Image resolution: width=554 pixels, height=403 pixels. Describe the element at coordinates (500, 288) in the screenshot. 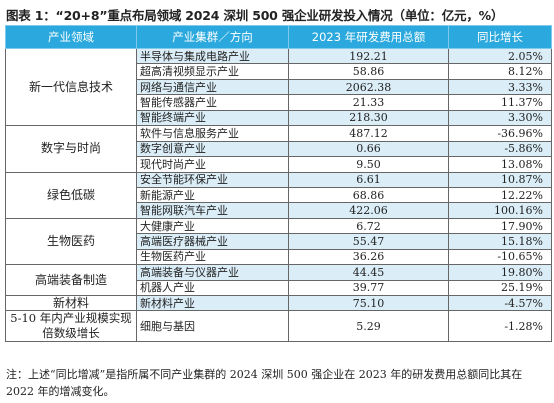

I see `yoy-growth-cell: 25.19%` at that location.